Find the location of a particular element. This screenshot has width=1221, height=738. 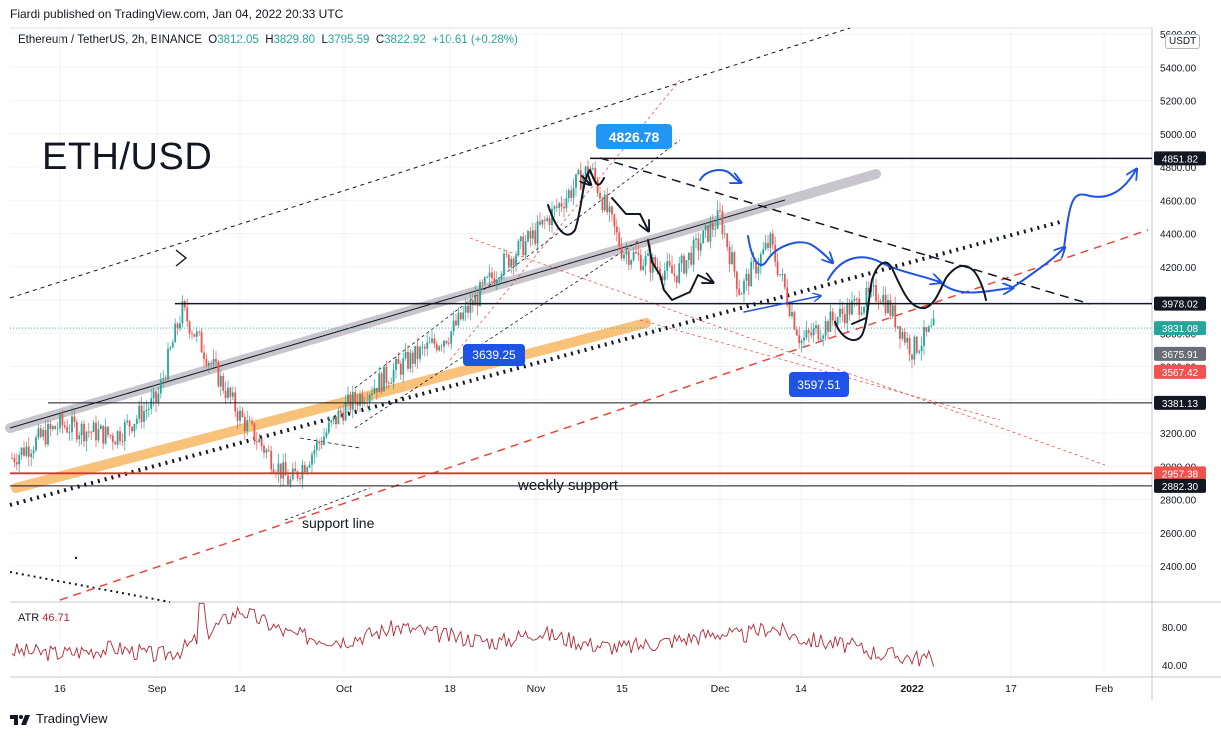

time-tick: Sep is located at coordinates (157, 689).